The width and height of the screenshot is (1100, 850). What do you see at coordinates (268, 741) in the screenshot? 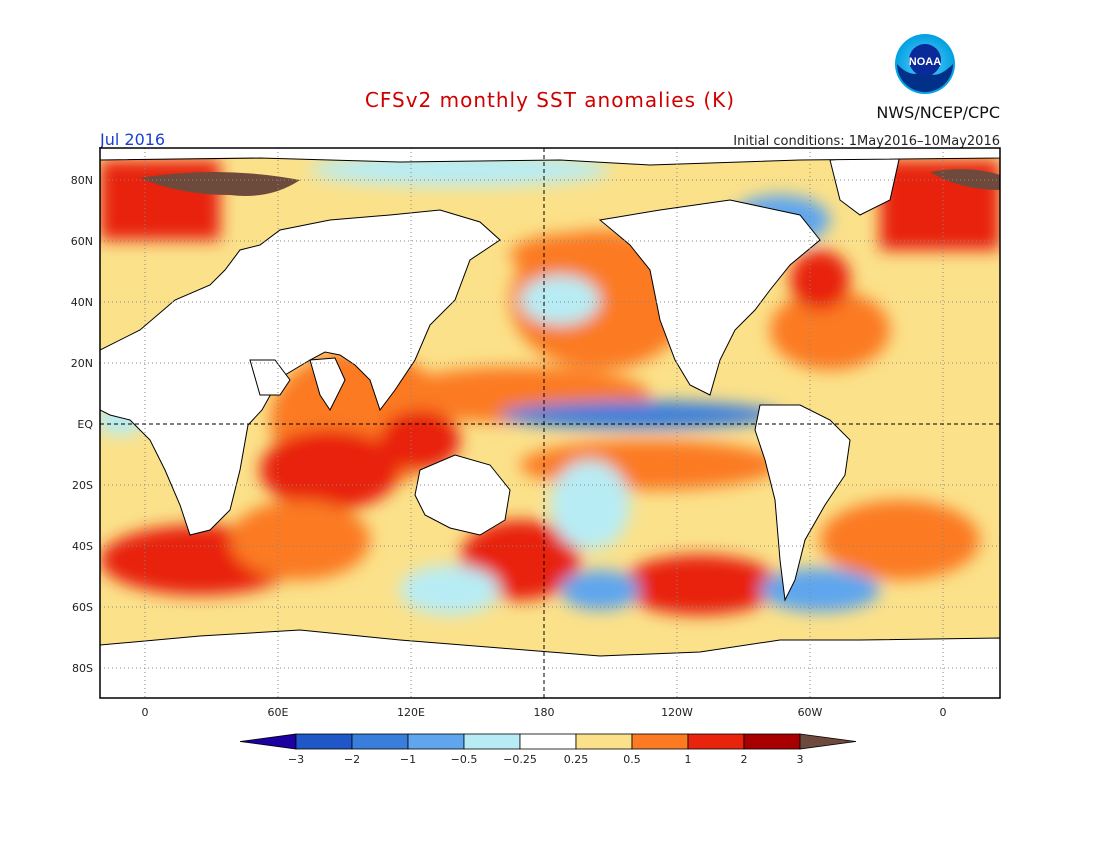
I see `colorbar-min-arrow` at bounding box center [268, 741].